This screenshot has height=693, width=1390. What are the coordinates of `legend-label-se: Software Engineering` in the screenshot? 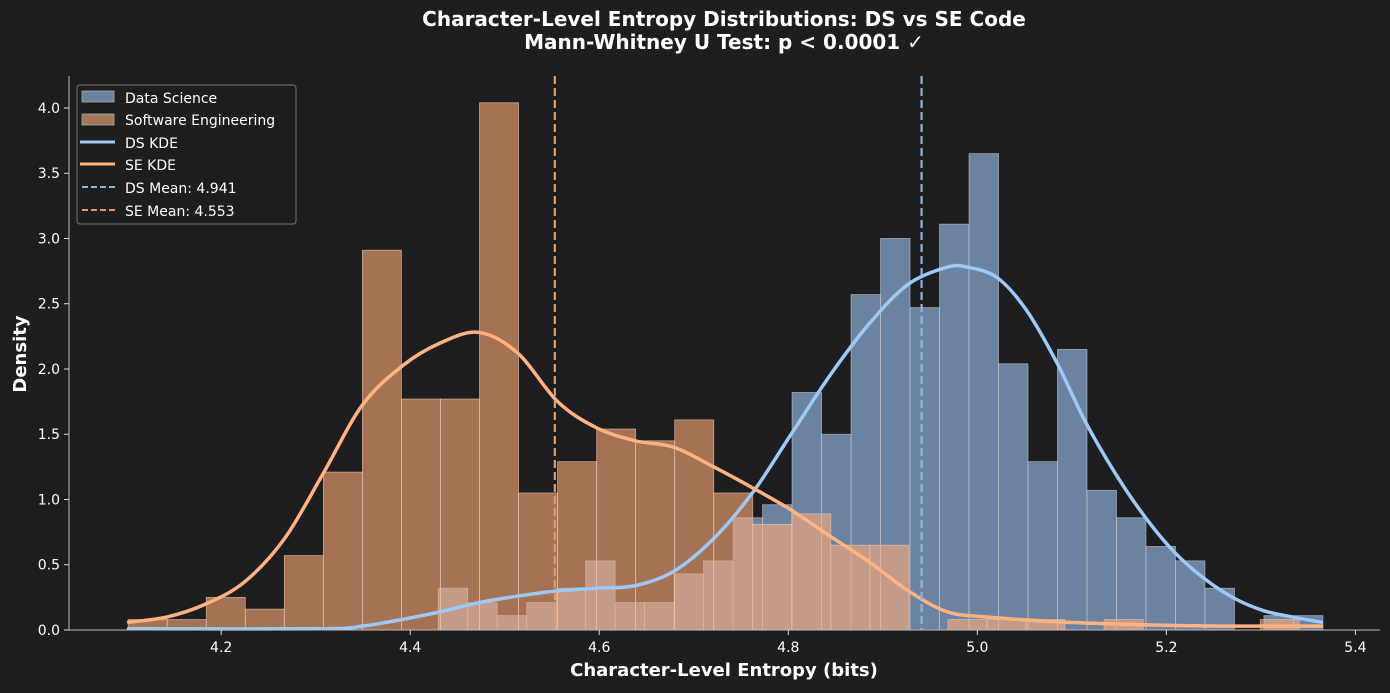 It's located at (200, 121).